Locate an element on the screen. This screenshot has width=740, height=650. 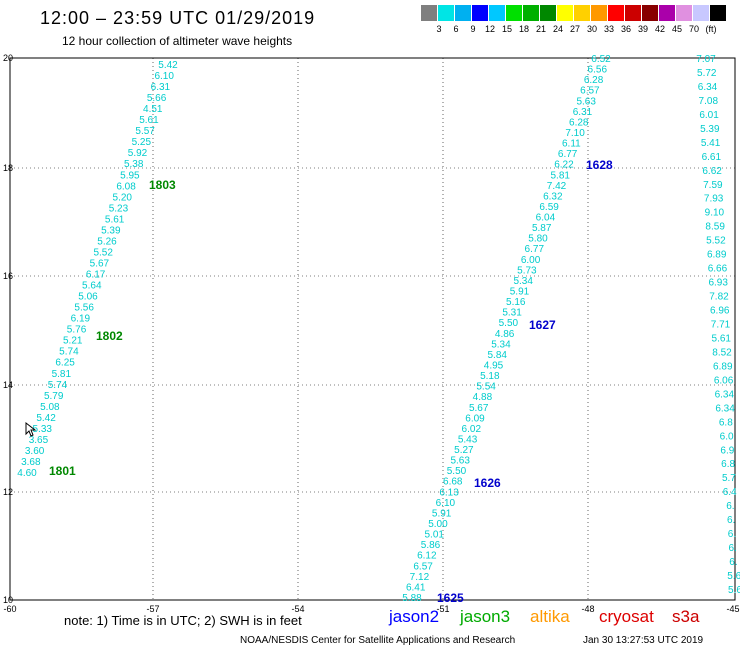
wave-height-value: 5.95 is located at coordinates (130, 175).